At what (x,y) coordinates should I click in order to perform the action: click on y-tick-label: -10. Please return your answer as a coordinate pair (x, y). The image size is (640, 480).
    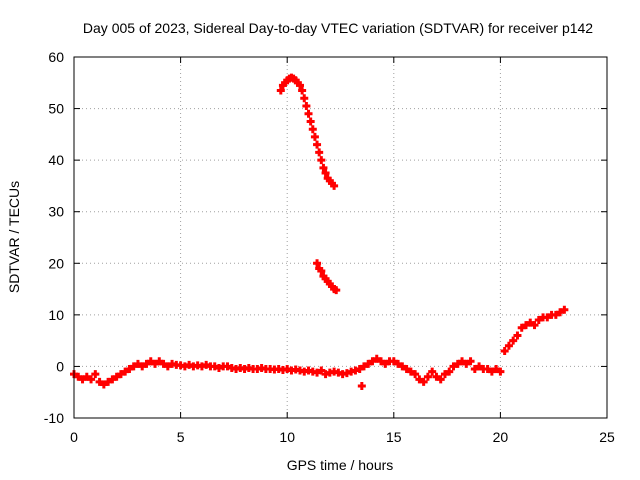
    Looking at the image, I should click on (54, 418).